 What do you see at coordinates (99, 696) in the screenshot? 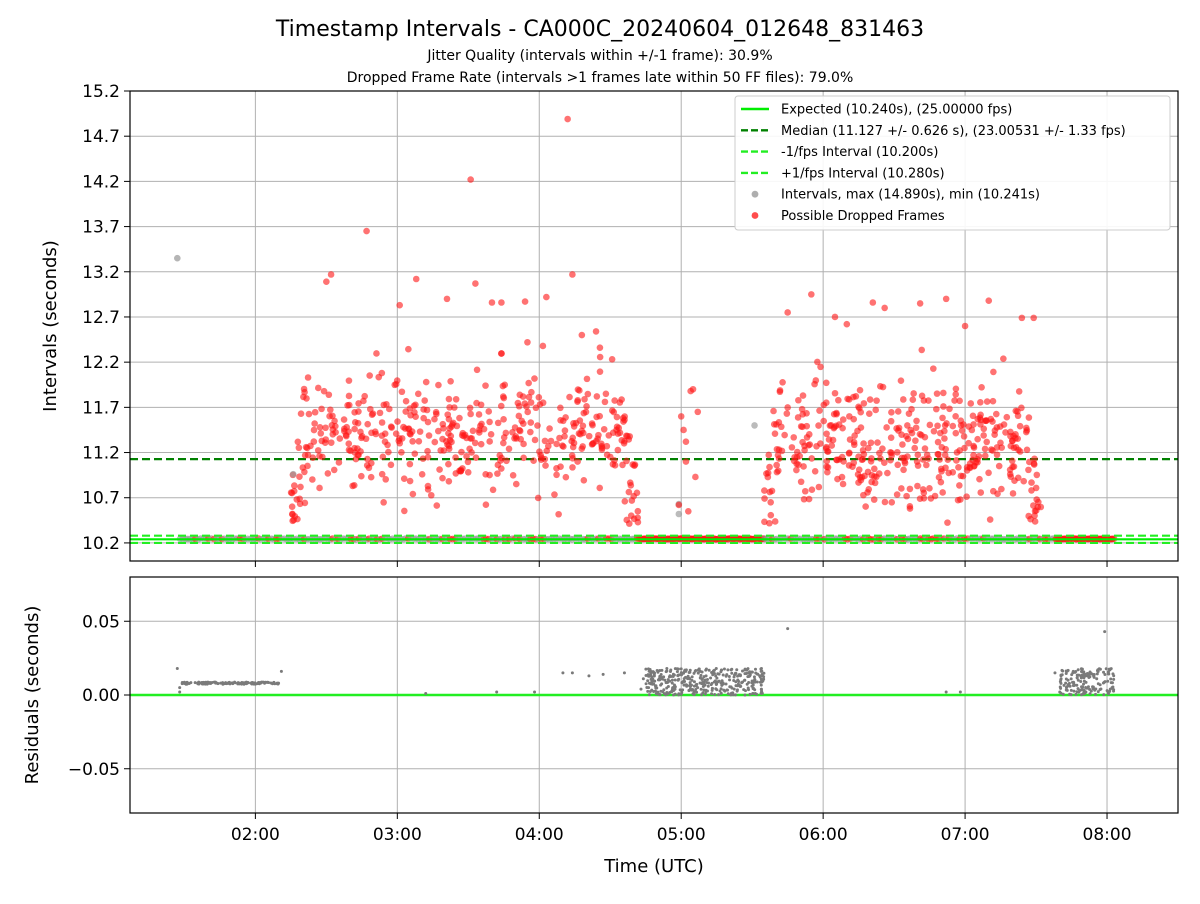
I see `residuals-y-ticks: −0.05 0.00 0.05` at bounding box center [99, 696].